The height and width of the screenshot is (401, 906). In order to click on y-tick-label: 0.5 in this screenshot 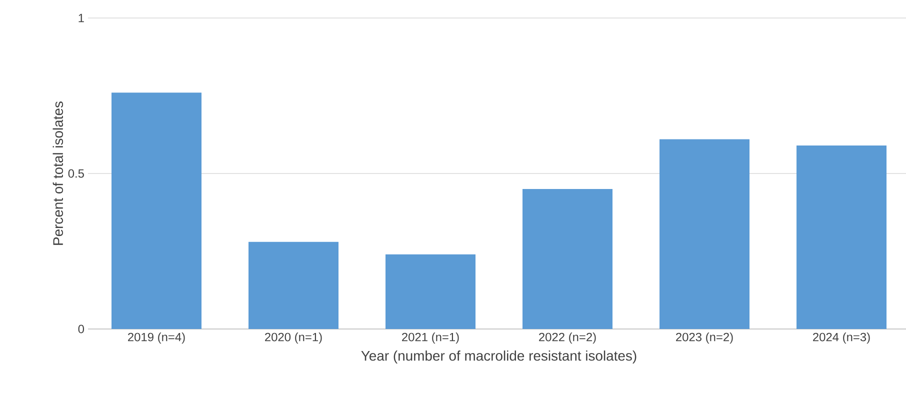, I will do `click(76, 173)`.